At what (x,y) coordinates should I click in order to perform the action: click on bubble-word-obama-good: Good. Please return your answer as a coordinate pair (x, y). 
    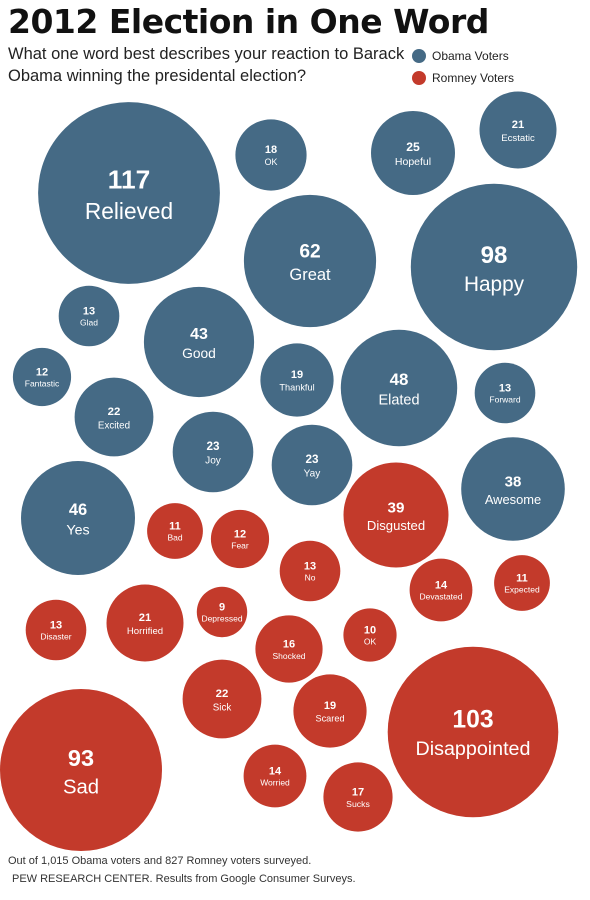
    Looking at the image, I should click on (199, 353).